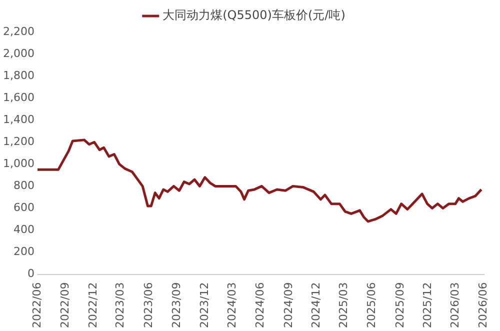 The image size is (500, 331). I want to click on y-tick-label: 400, so click(23, 229).